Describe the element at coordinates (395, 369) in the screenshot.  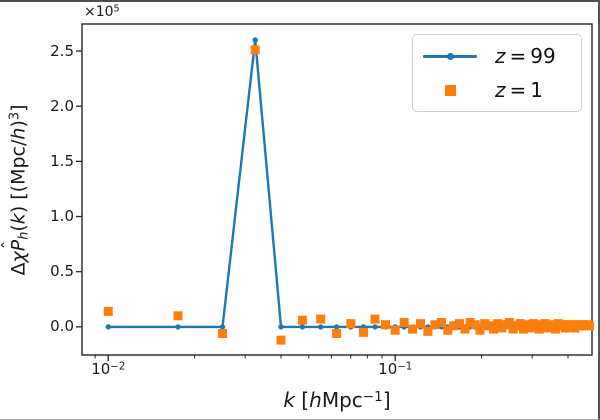
I see `x-tick-label: 10−1` at that location.